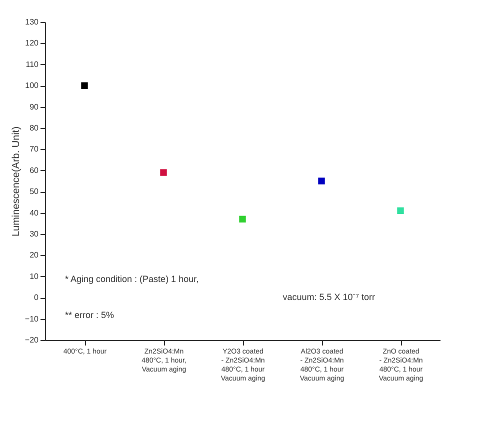 This screenshot has height=425, width=481. What do you see at coordinates (37, 297) in the screenshot?
I see `y-tick-label: 0` at bounding box center [37, 297].